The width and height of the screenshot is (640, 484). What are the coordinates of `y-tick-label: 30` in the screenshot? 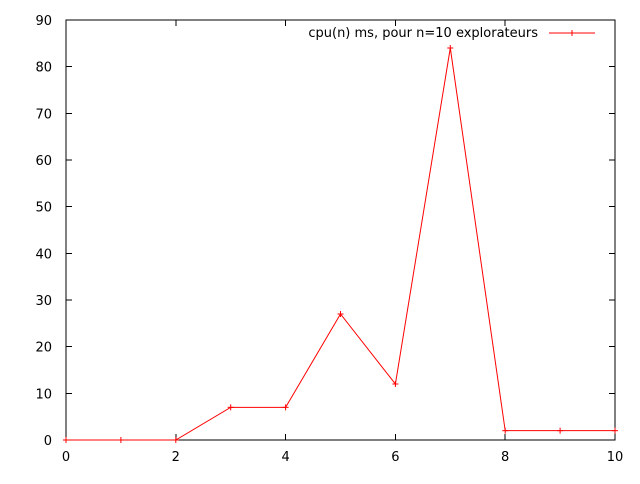 It's located at (43, 301).